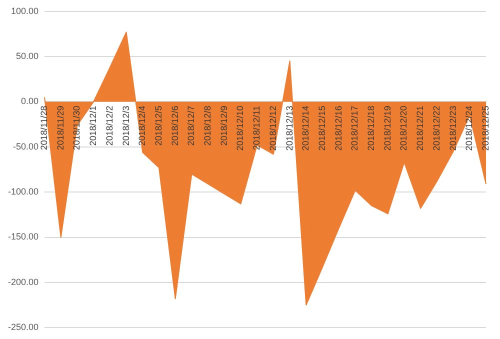 The image size is (500, 339). What do you see at coordinates (23, 191) in the screenshot?
I see `y-tick-label: -100.00` at bounding box center [23, 191].